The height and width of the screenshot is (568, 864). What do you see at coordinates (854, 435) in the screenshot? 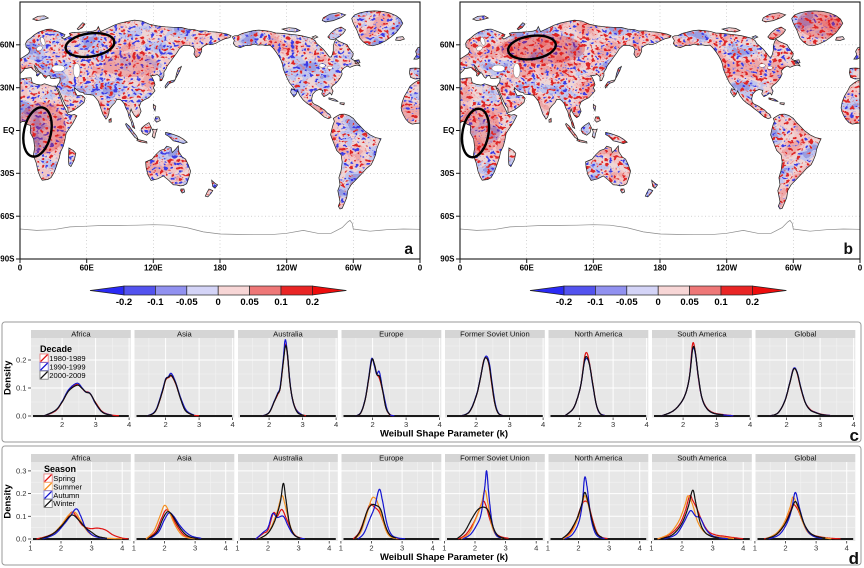
I see `svg-text: c` at bounding box center [854, 435].